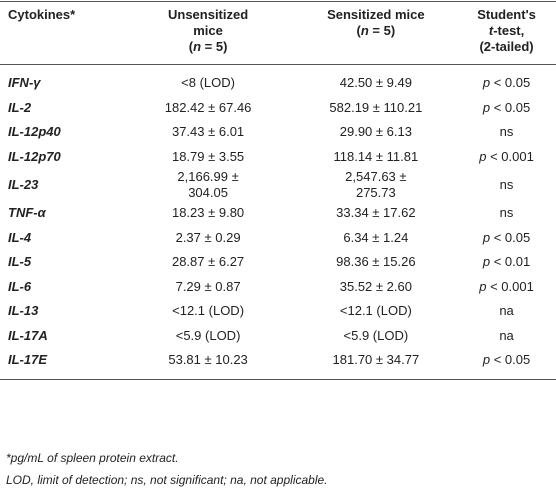  I want to click on text: 98.36 ± 15.26, so click(376, 262).